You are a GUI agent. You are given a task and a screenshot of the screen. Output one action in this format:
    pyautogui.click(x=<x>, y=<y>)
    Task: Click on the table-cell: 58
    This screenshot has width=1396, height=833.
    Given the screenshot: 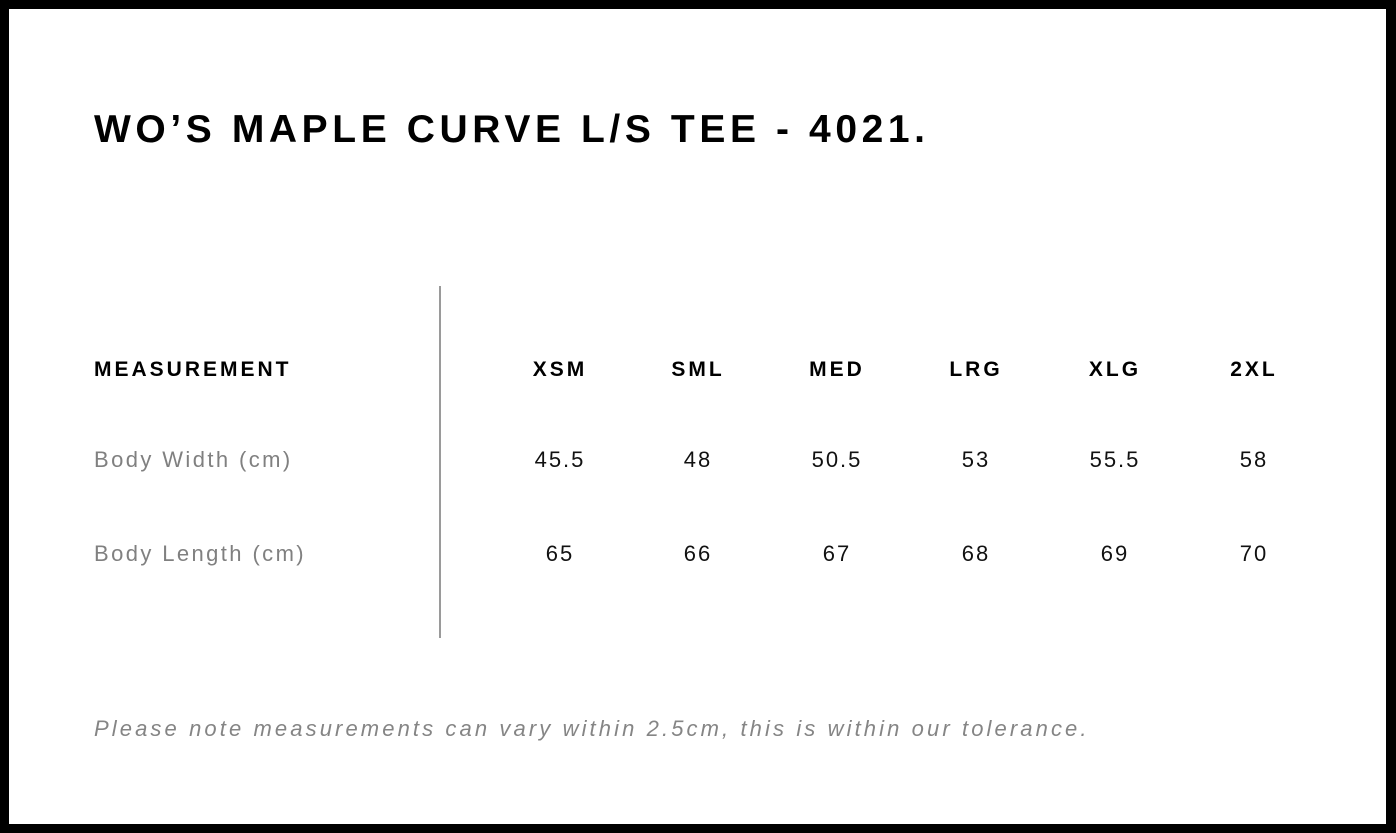 What is the action you would take?
    pyautogui.click(x=1254, y=459)
    